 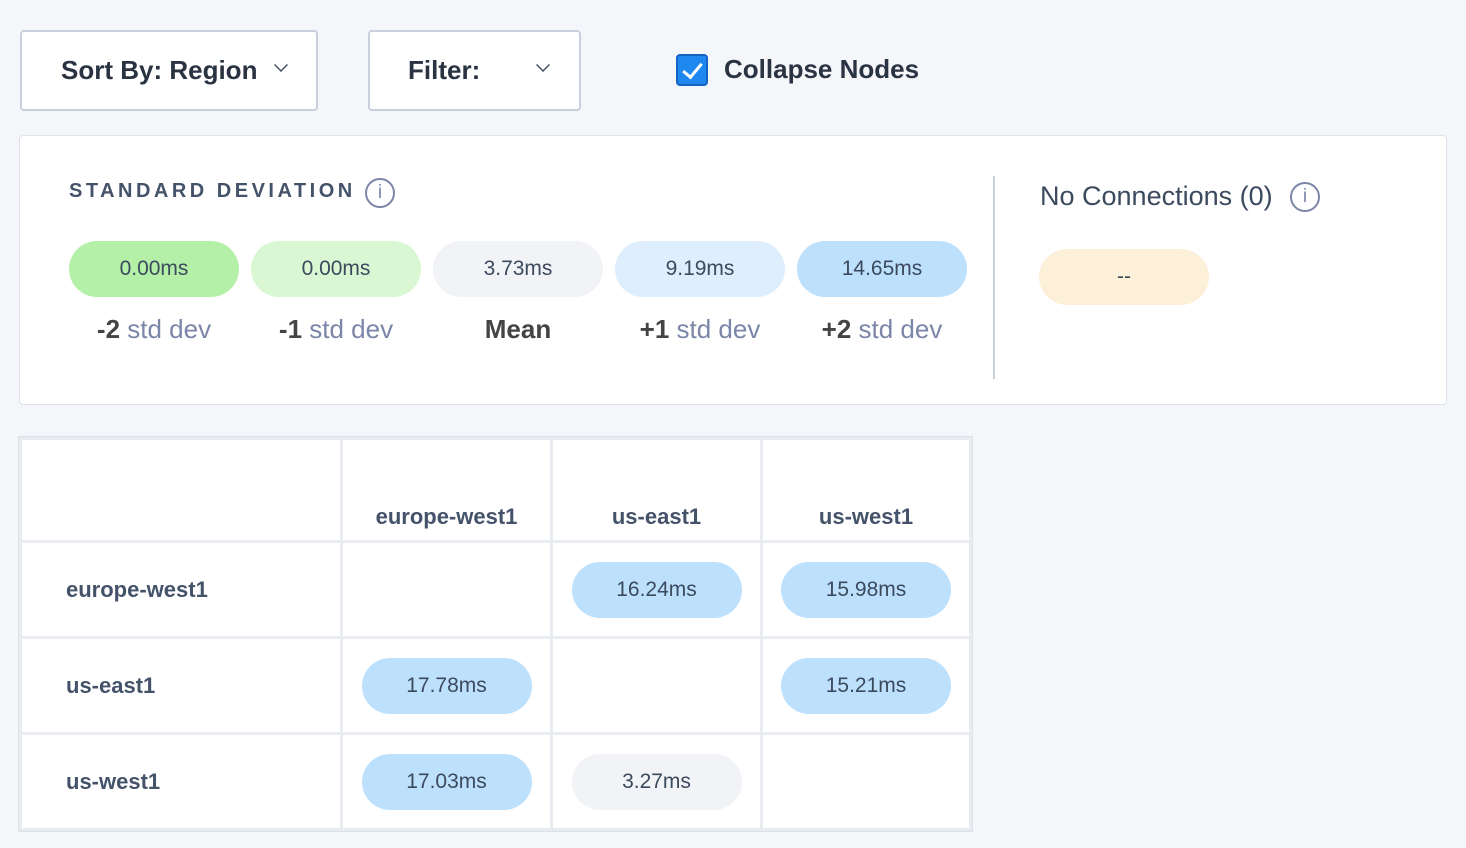 I want to click on column-header: europe-west1, so click(x=446, y=490).